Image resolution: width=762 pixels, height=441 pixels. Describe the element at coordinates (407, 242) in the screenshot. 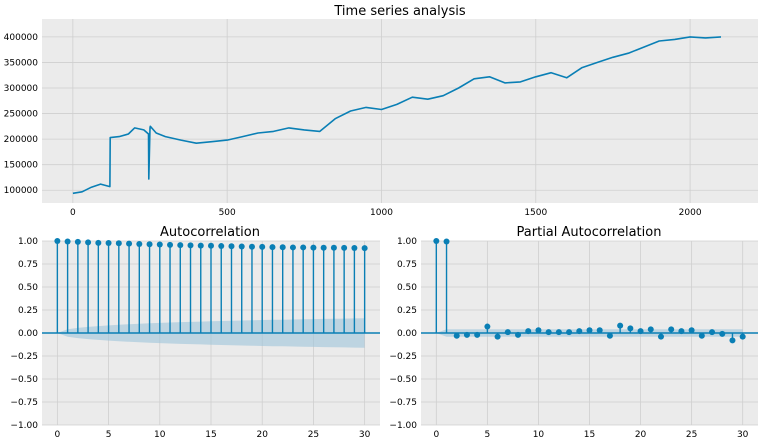

I see `y-tick-label: 1.00` at that location.